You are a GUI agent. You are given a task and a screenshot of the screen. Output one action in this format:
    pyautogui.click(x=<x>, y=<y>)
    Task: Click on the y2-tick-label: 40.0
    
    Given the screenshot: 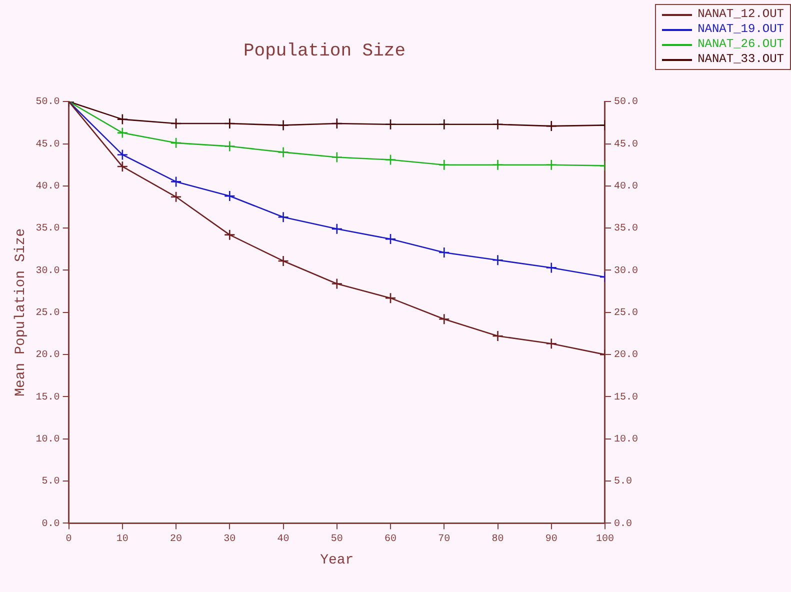 What is the action you would take?
    pyautogui.click(x=626, y=187)
    